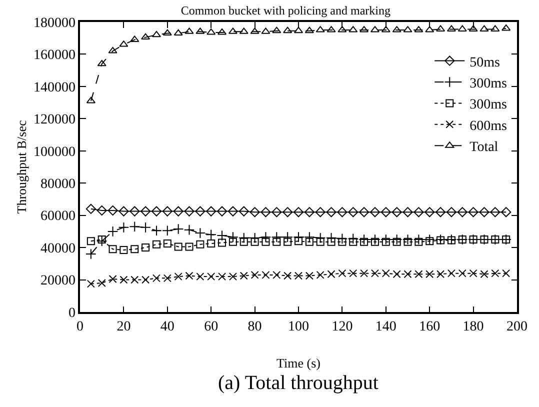 The width and height of the screenshot is (539, 407). I want to click on y-tick-label: 0, so click(72, 313).